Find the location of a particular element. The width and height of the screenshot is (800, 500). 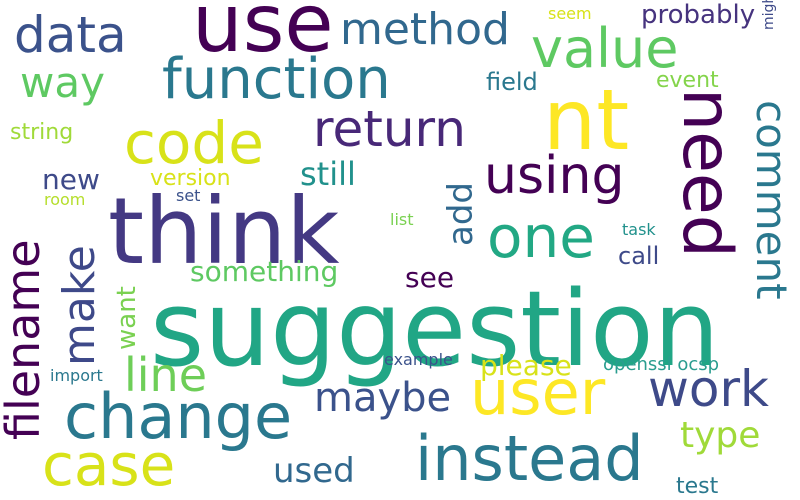

word: might is located at coordinates (769, 15).